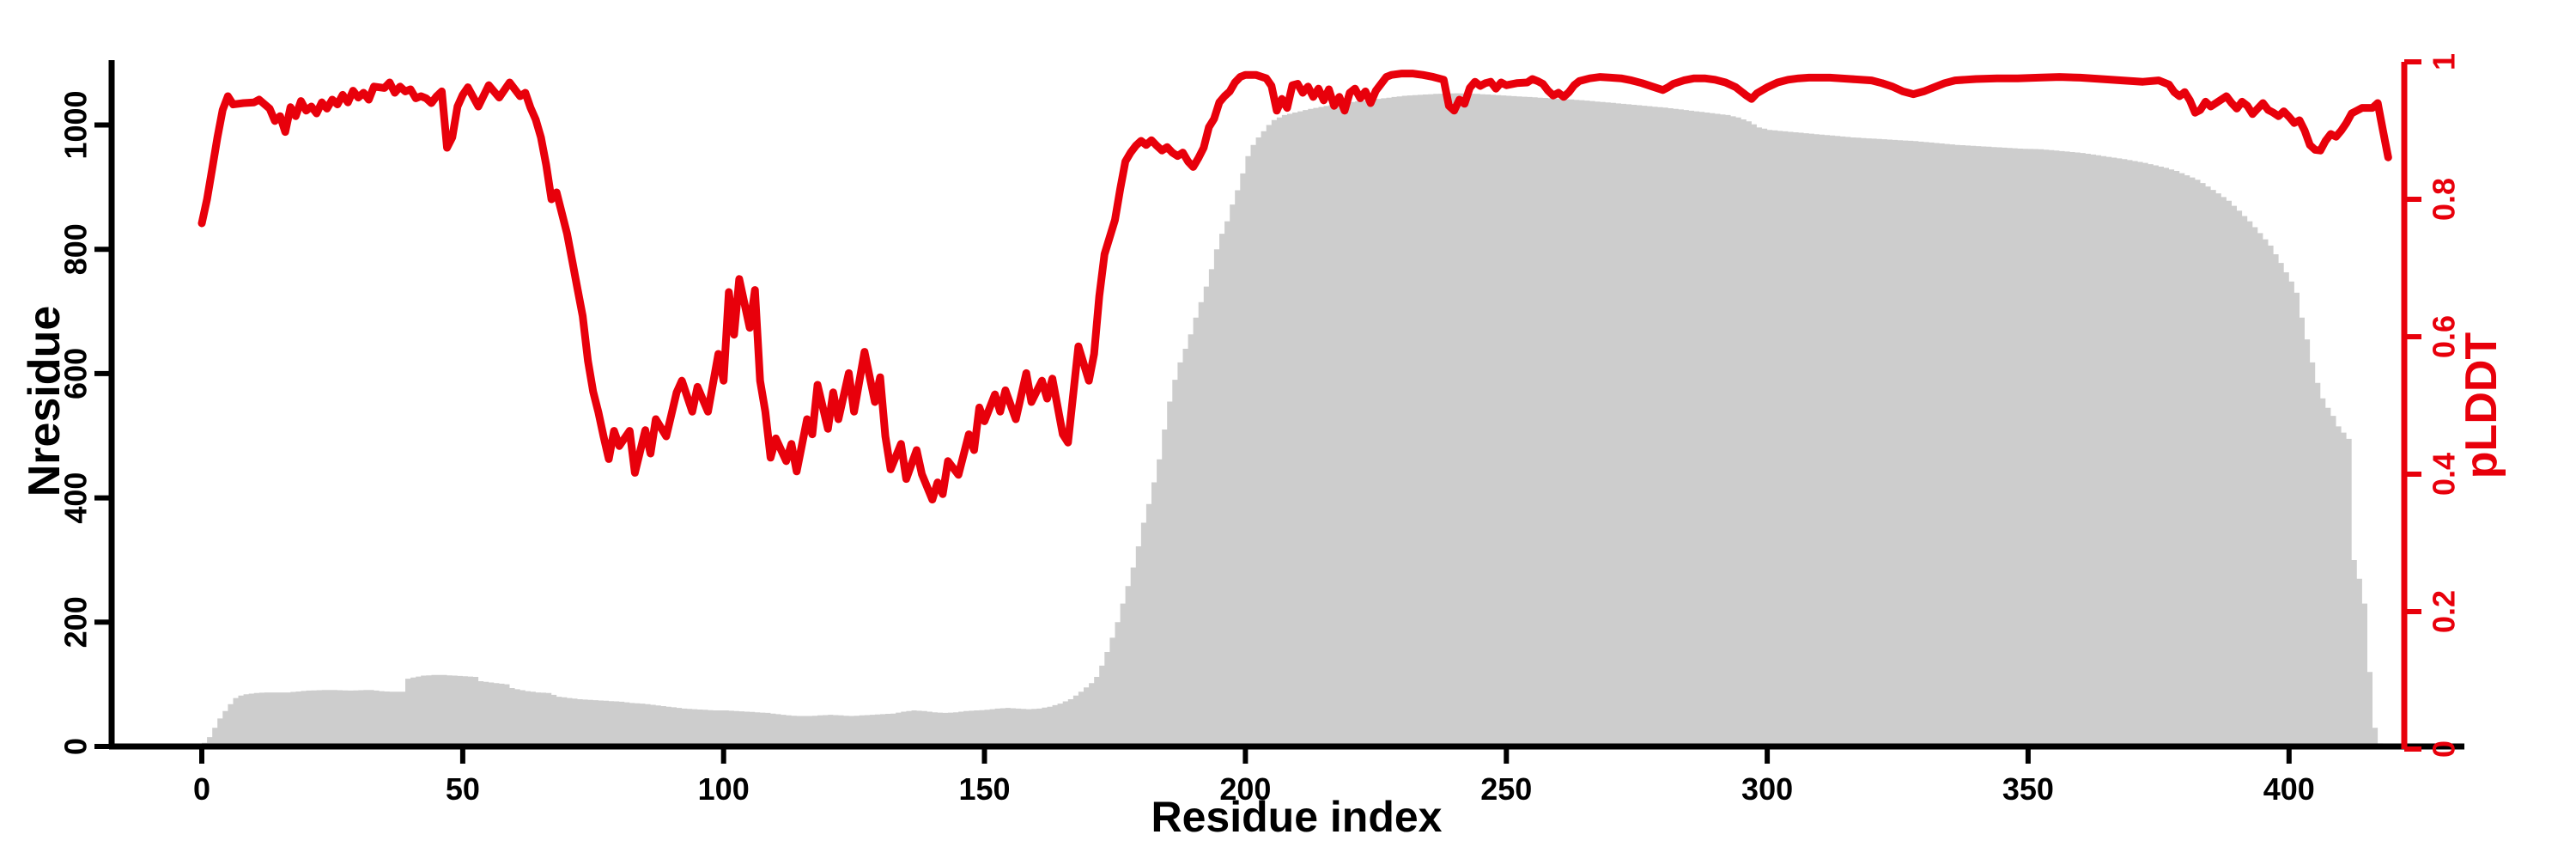  Describe the element at coordinates (2444, 611) in the screenshot. I see `y-right-tick-label: 0.2` at that location.